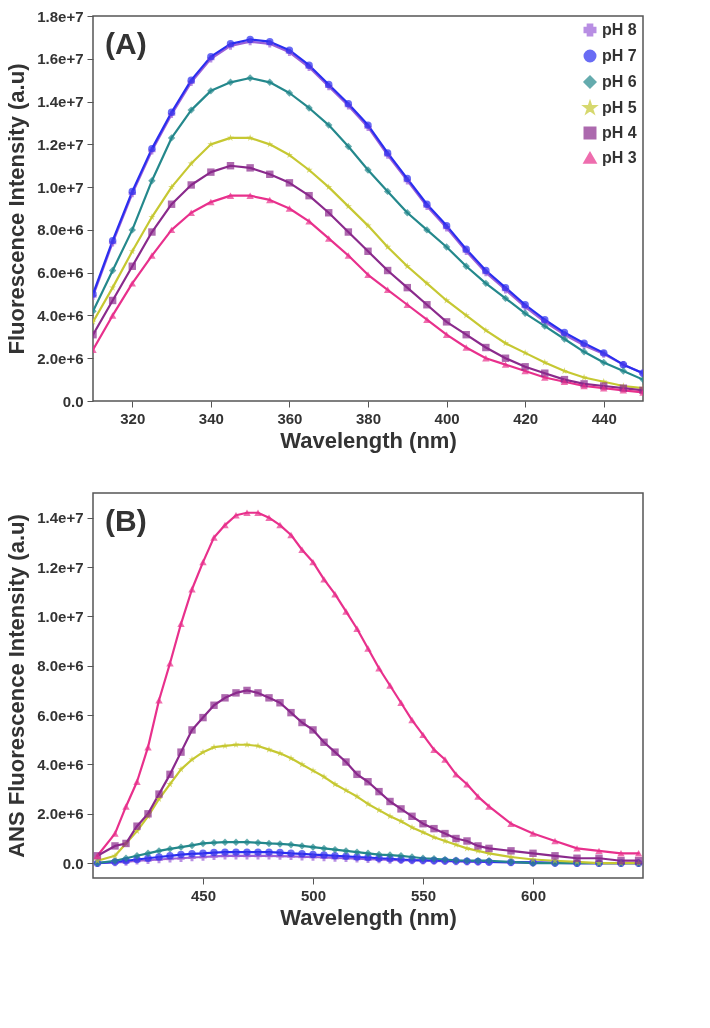 This screenshot has width=710, height=1028. I want to click on x-tick-label: 440, so click(604, 418).